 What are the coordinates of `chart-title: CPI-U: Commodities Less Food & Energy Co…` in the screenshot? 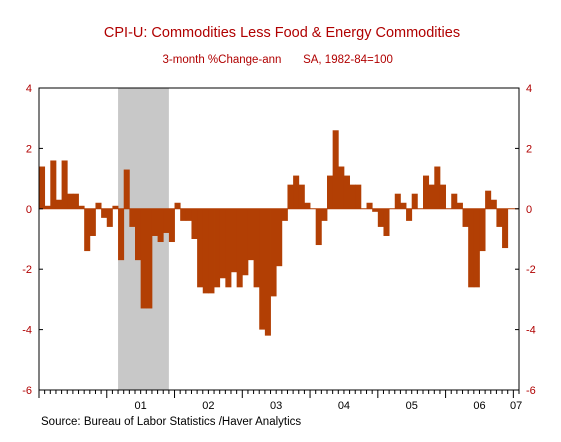 It's located at (282, 33).